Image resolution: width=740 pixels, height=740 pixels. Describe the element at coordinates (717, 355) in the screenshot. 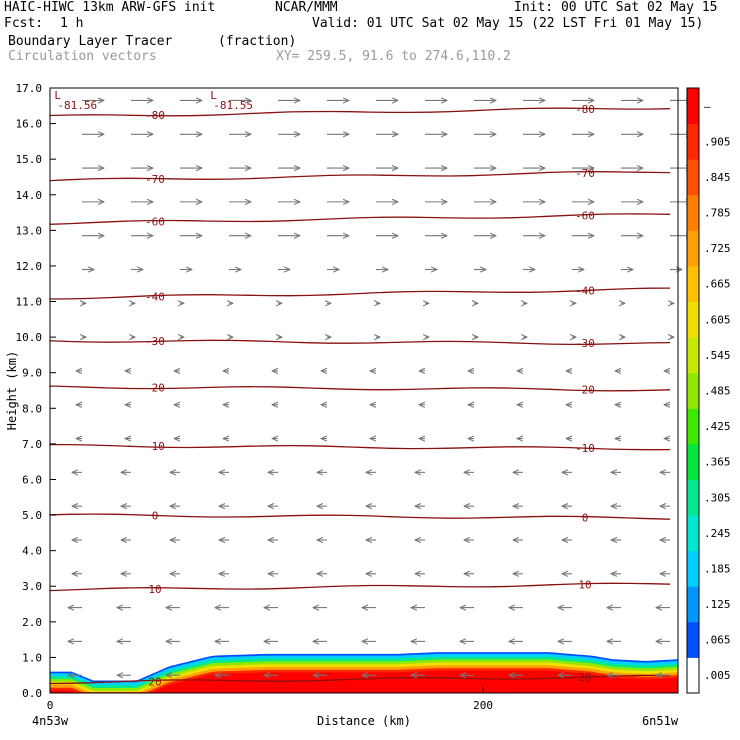

I see `colorbar-label: .545` at that location.